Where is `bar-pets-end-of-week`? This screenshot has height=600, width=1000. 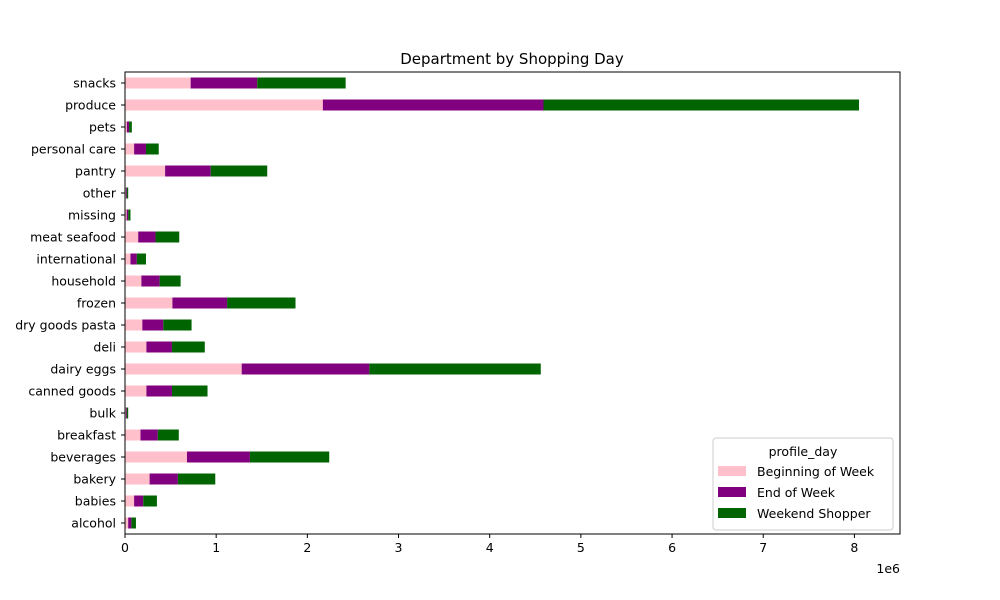
bar-pets-end-of-week is located at coordinates (128, 127).